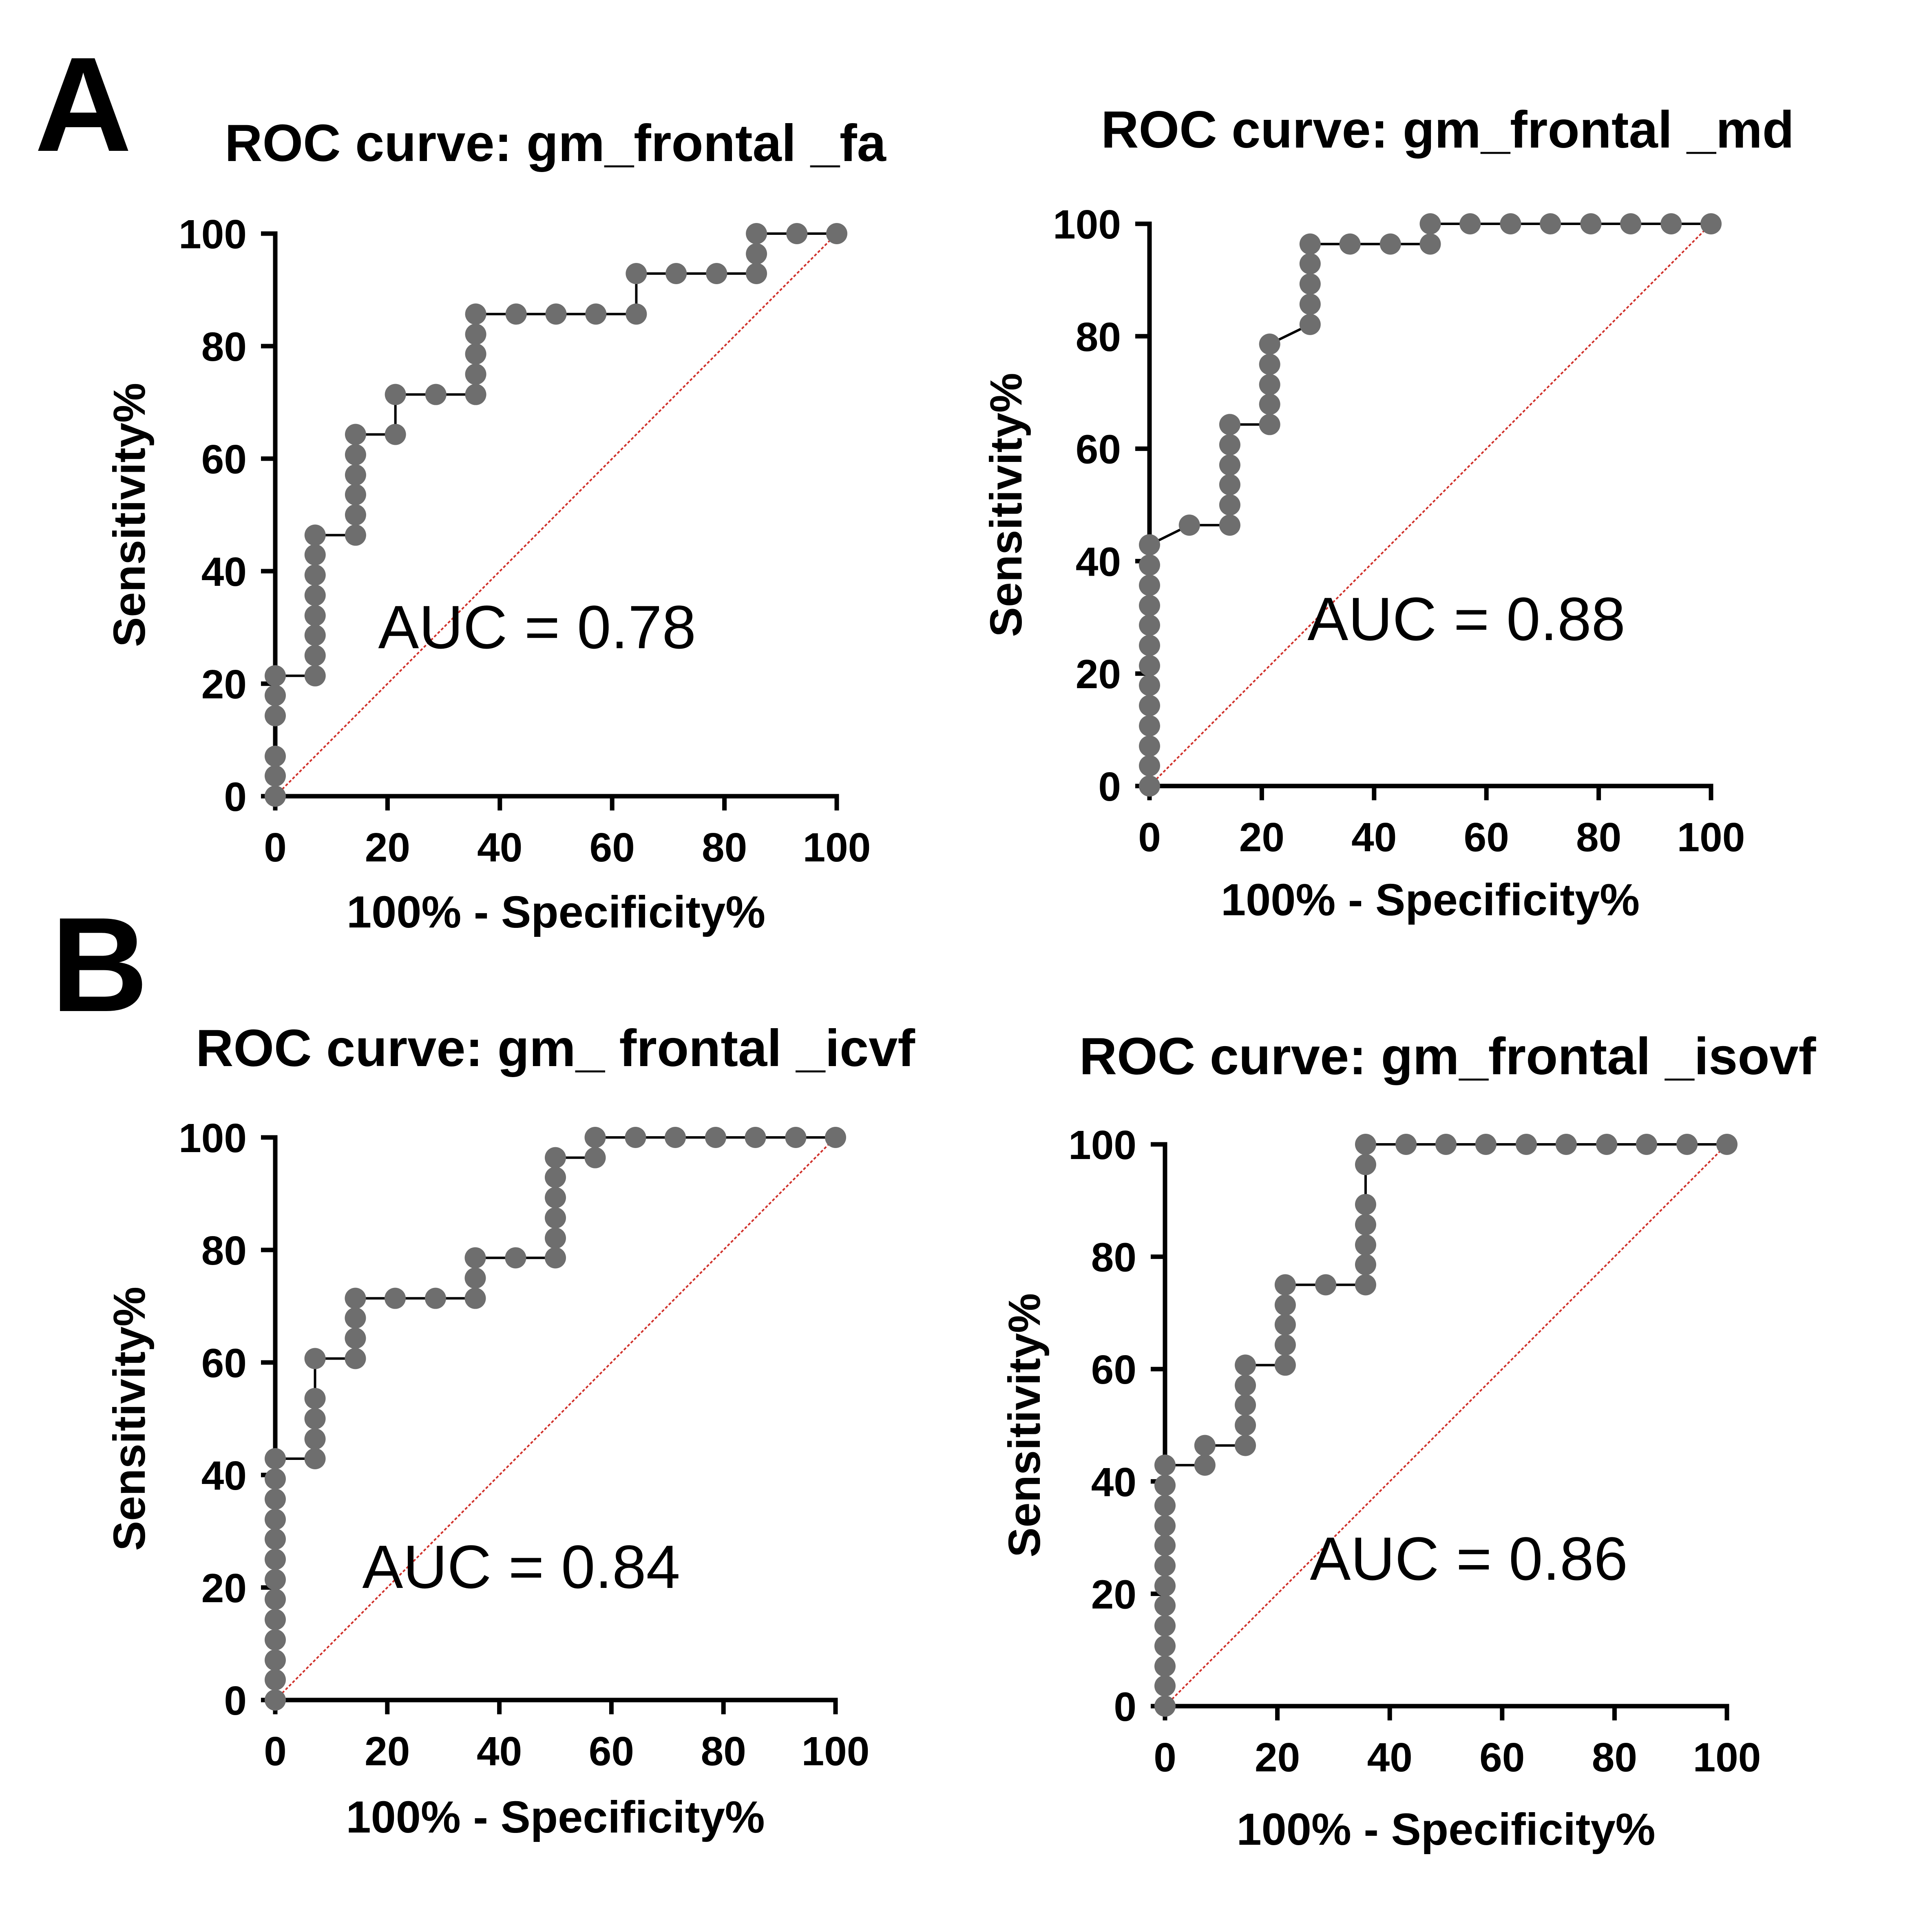  Describe the element at coordinates (1447, 1056) in the screenshot. I see `chart-title-isovf: ROC curve: gm_frontal _isovf` at that location.